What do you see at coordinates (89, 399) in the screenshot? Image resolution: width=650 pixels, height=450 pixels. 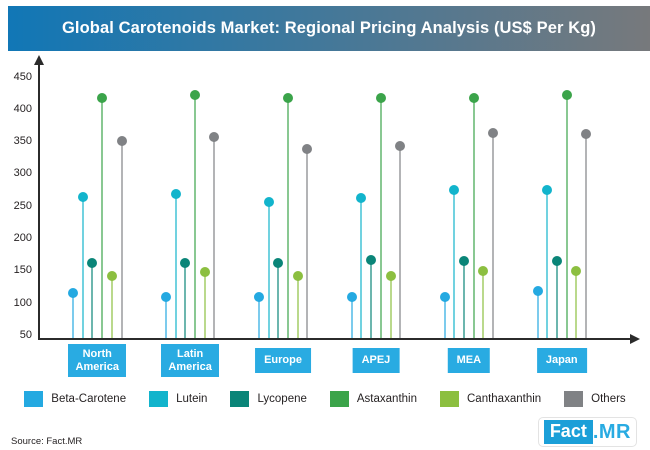 I see `legend-label: Beta-Carotene` at bounding box center [89, 399].